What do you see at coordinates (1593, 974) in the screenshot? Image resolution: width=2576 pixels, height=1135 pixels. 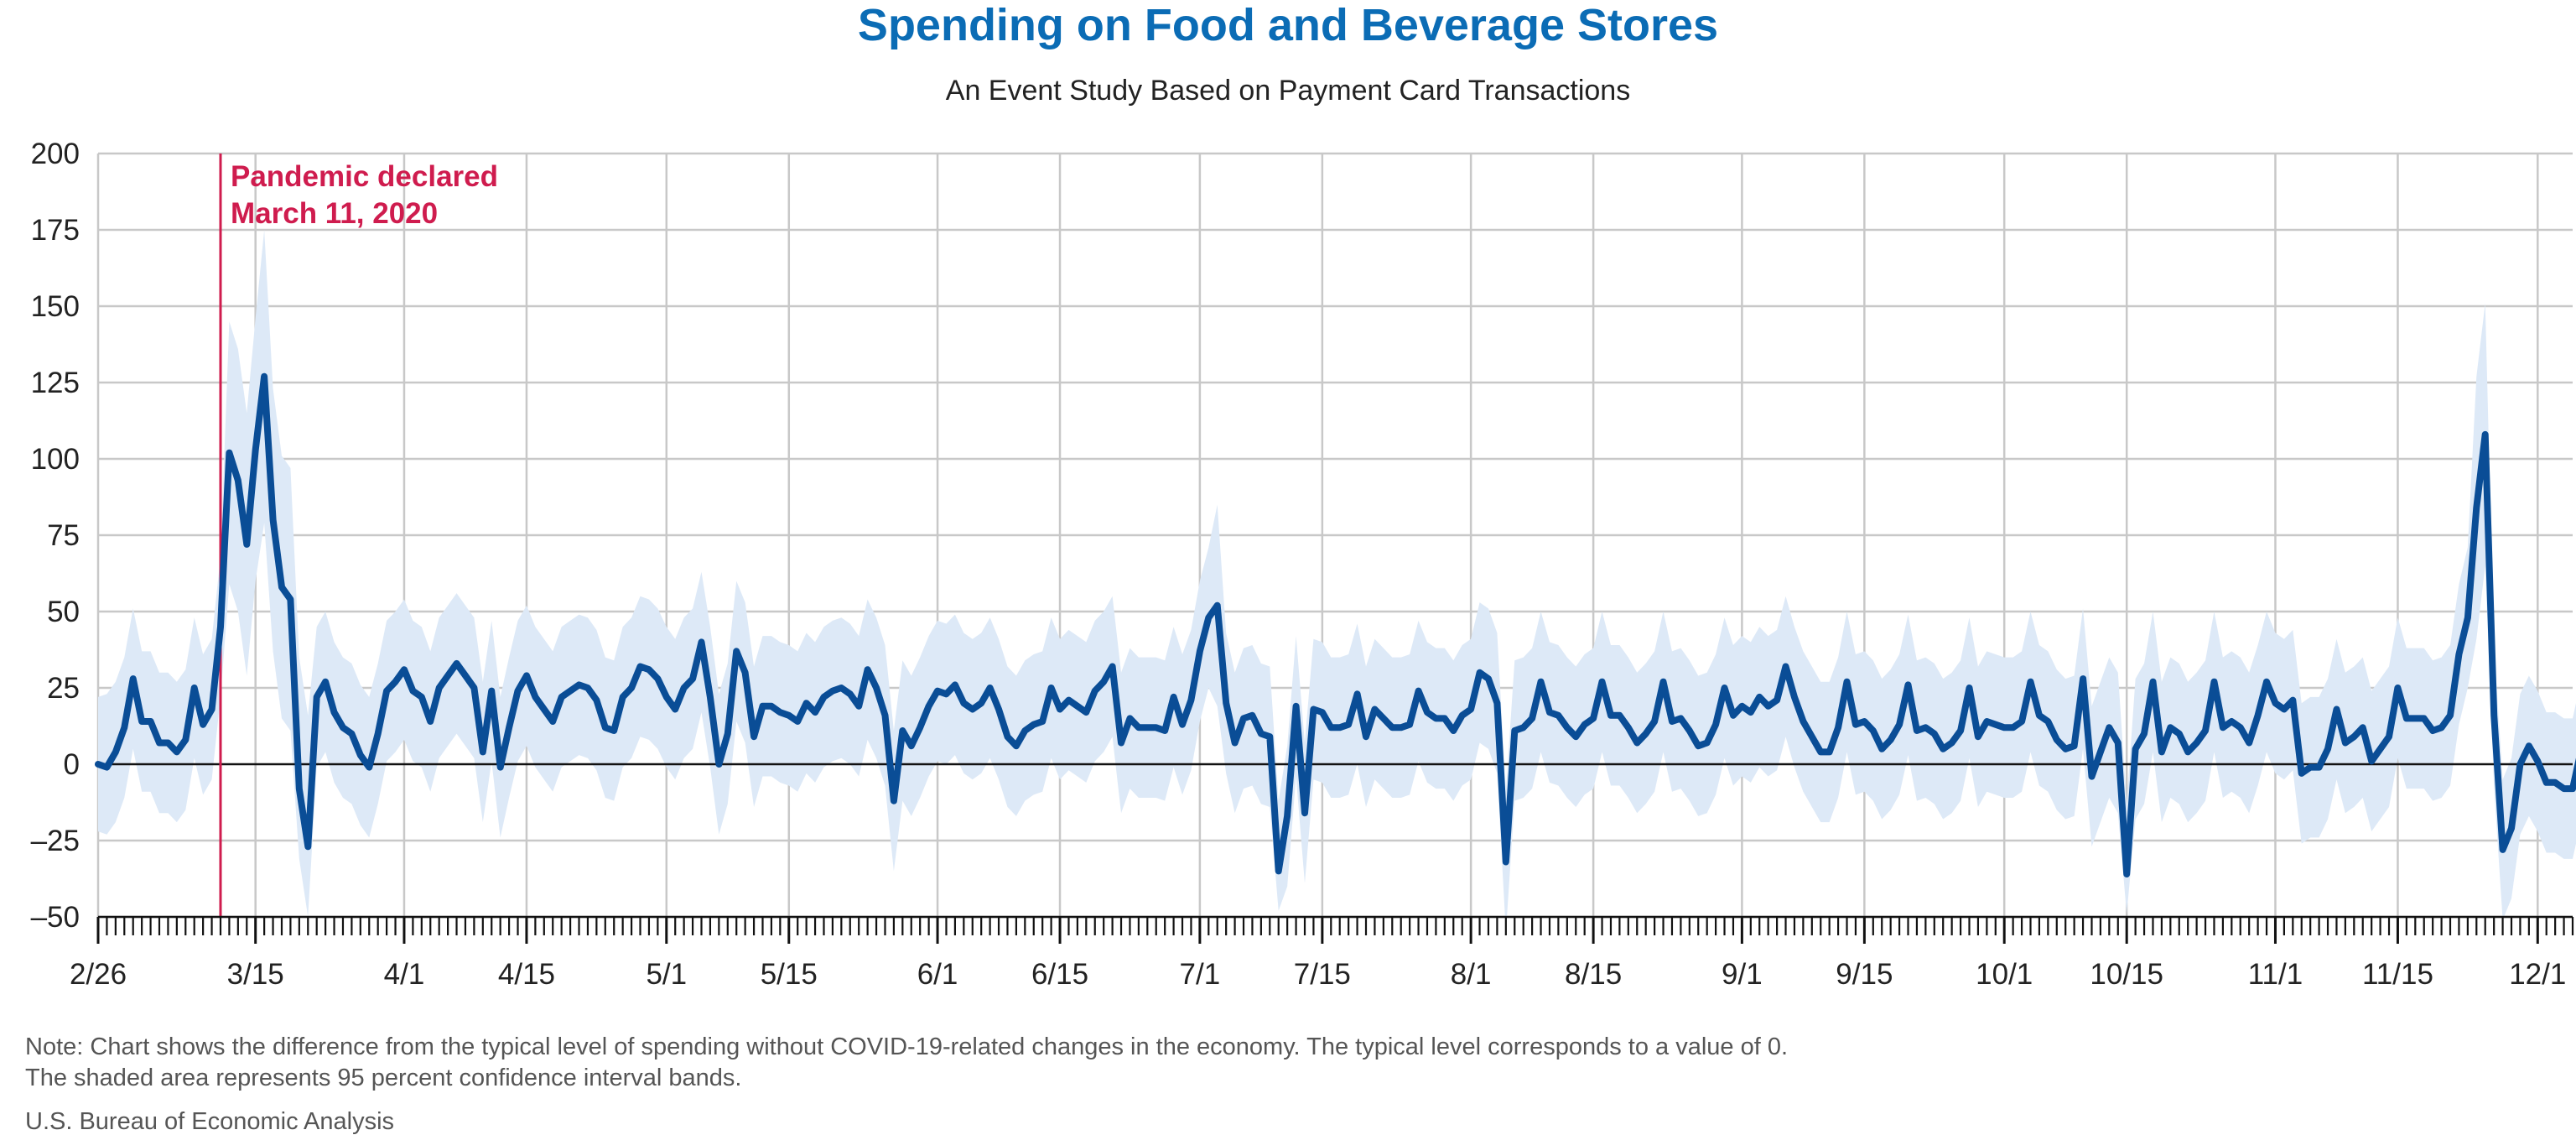 I see `x-tick-label: 8/15` at bounding box center [1593, 974].